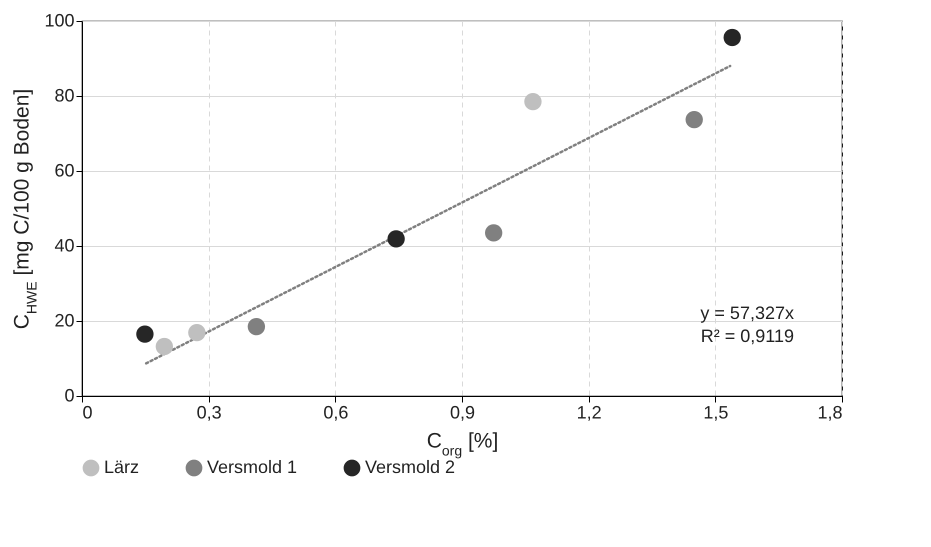 This screenshot has height=547, width=931. Describe the element at coordinates (462, 444) in the screenshot. I see `x-axis-title: C$_{org}$ [%]` at that location.